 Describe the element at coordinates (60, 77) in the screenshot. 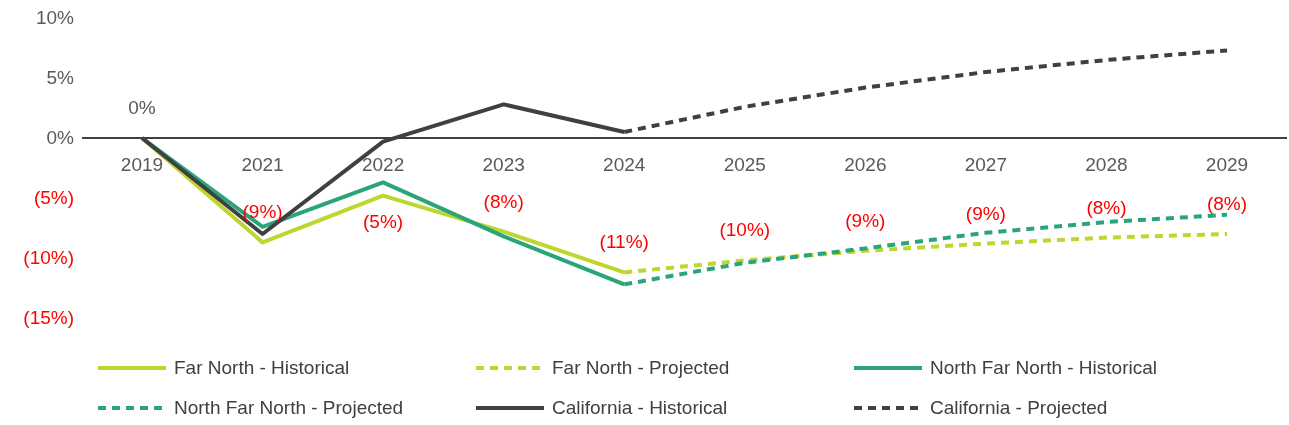

I see `y-tick-label: 5%` at that location.